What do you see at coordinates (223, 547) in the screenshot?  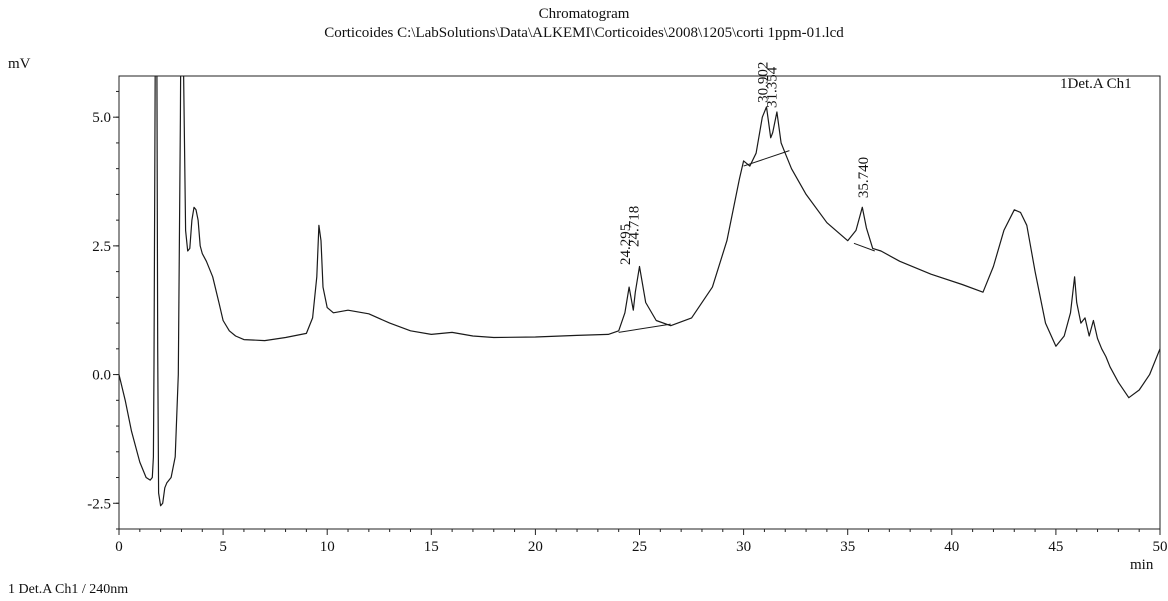 I see `x-tick-label: 5` at bounding box center [223, 547].